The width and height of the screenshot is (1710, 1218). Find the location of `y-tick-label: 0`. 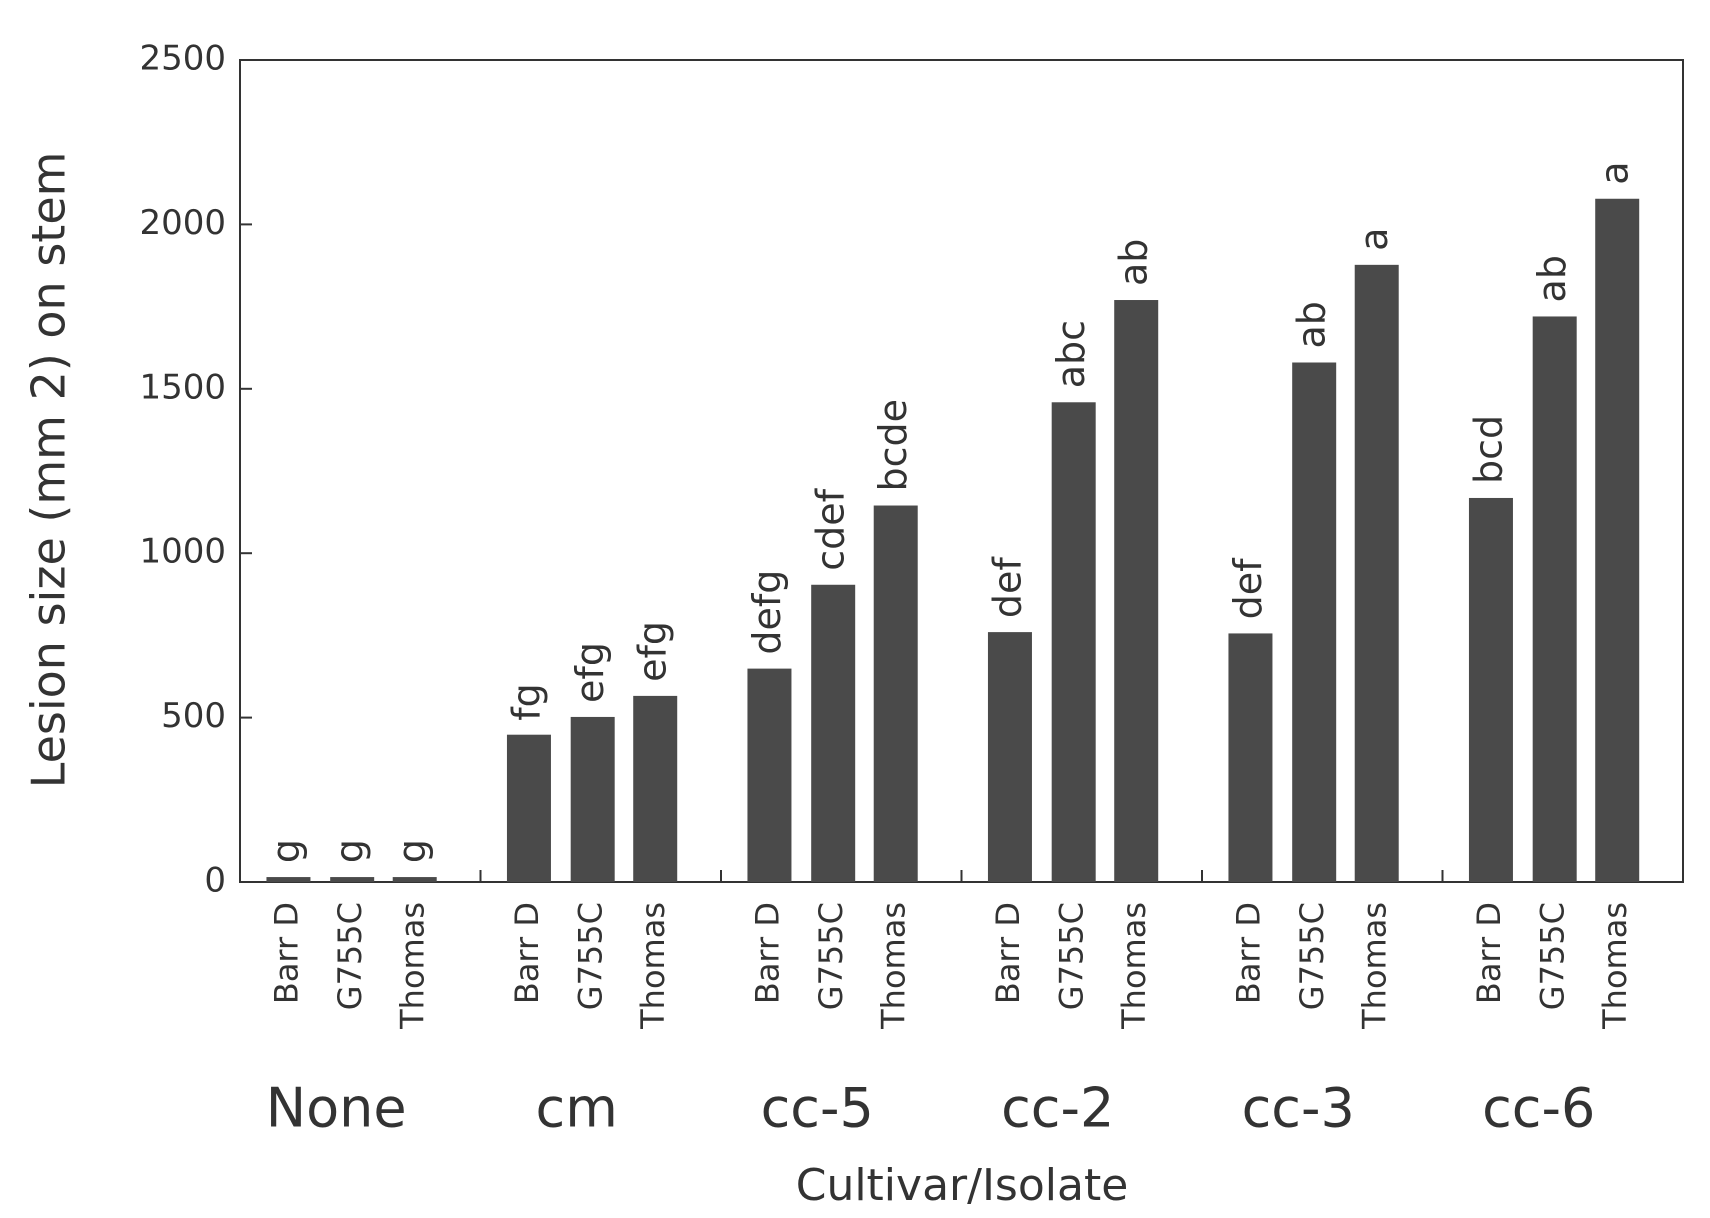

y-tick-label: 0 is located at coordinates (215, 881).